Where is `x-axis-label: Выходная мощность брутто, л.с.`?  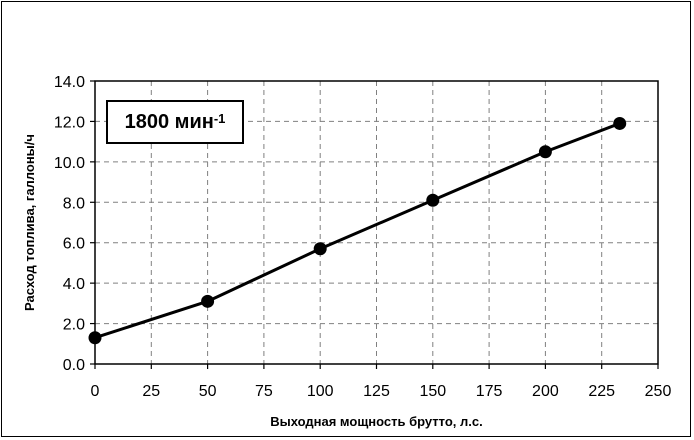 x-axis-label: Выходная мощность брутто, л.с. is located at coordinates (376, 421).